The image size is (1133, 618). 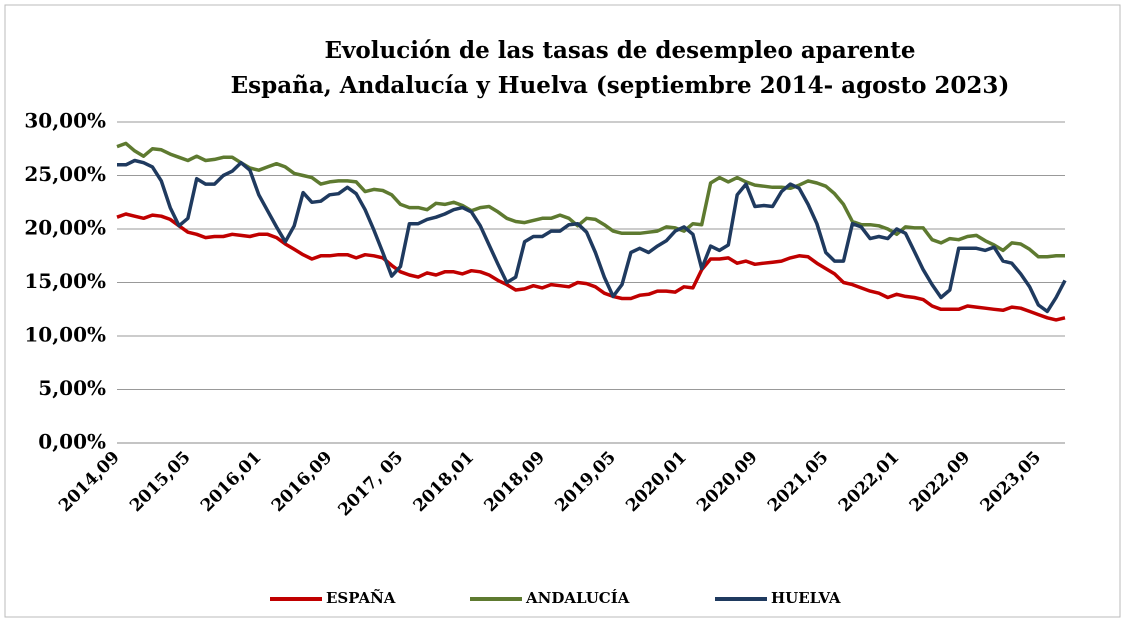 I want to click on legend-label: ANDALUCÍA, so click(x=577, y=598).